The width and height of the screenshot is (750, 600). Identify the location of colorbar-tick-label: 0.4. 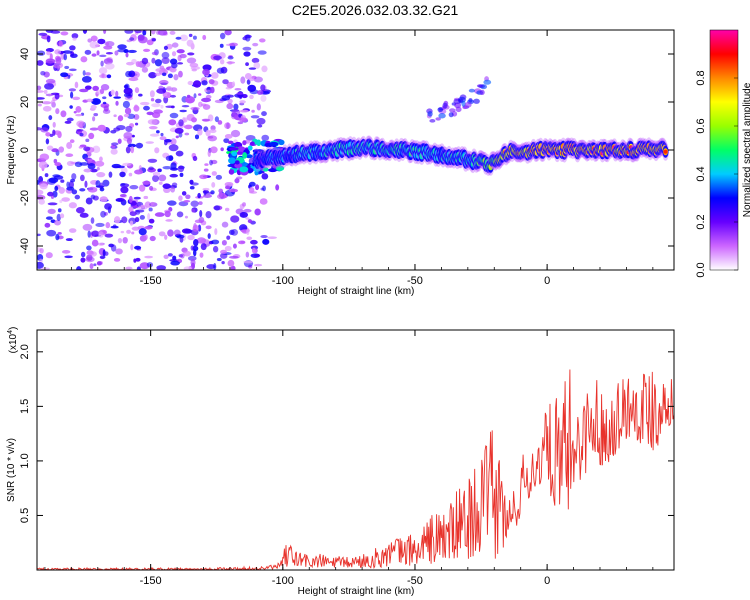
(701, 173).